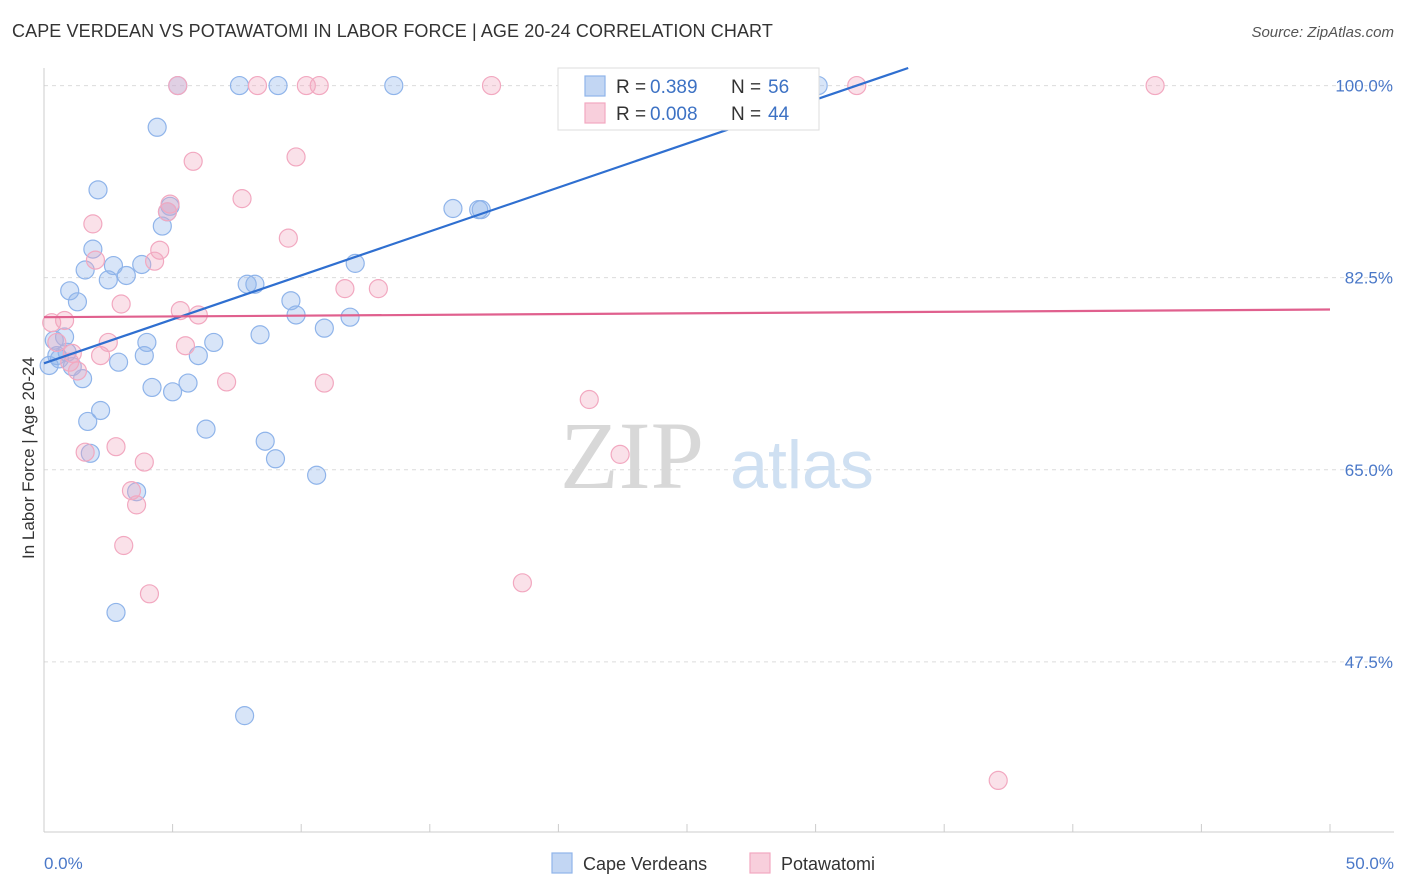  Describe the element at coordinates (1369, 662) in the screenshot. I see `y-tick-label: 47.5%` at that location.